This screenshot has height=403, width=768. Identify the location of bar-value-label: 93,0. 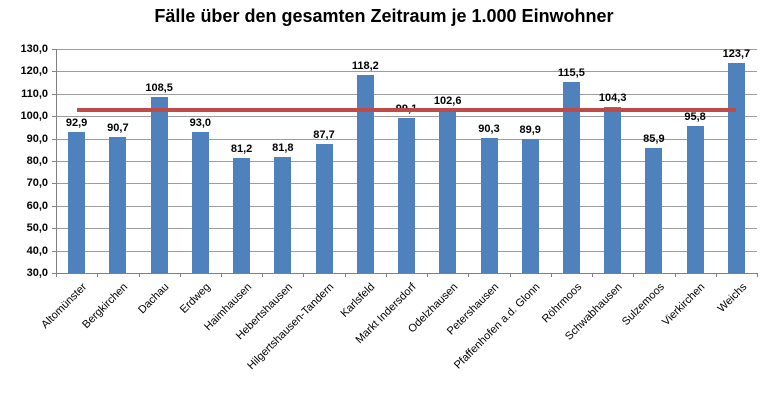
(200, 122).